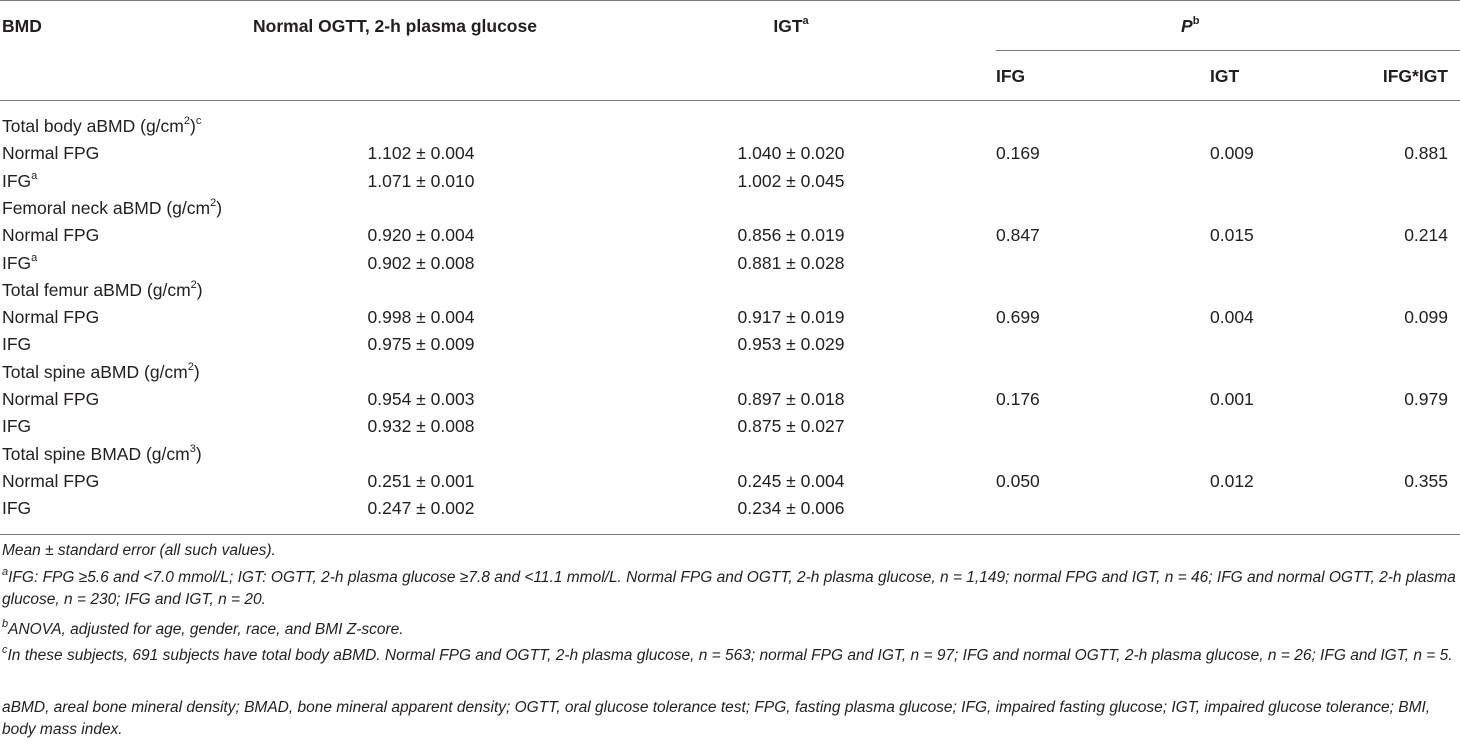 Image resolution: width=1460 pixels, height=747 pixels. I want to click on cell-p-interaction: 0.099, so click(1426, 317).